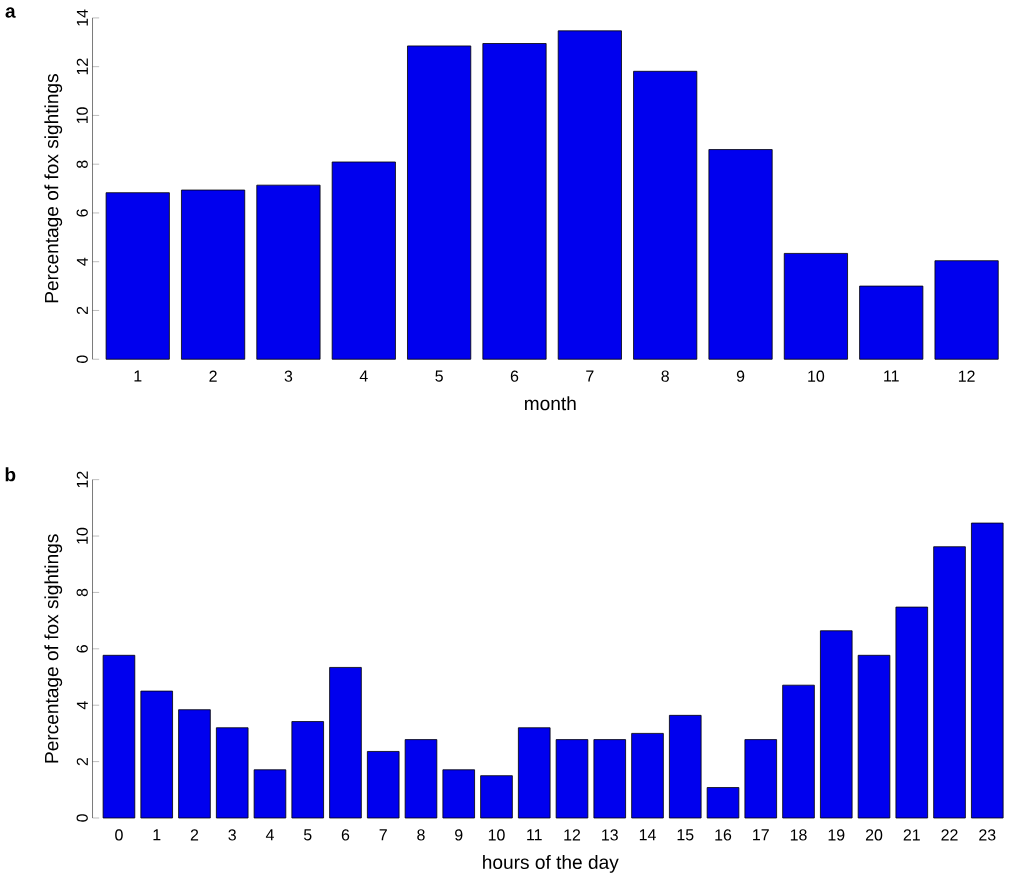 The image size is (1015, 882). I want to click on x-tick-label: 0, so click(119, 835).